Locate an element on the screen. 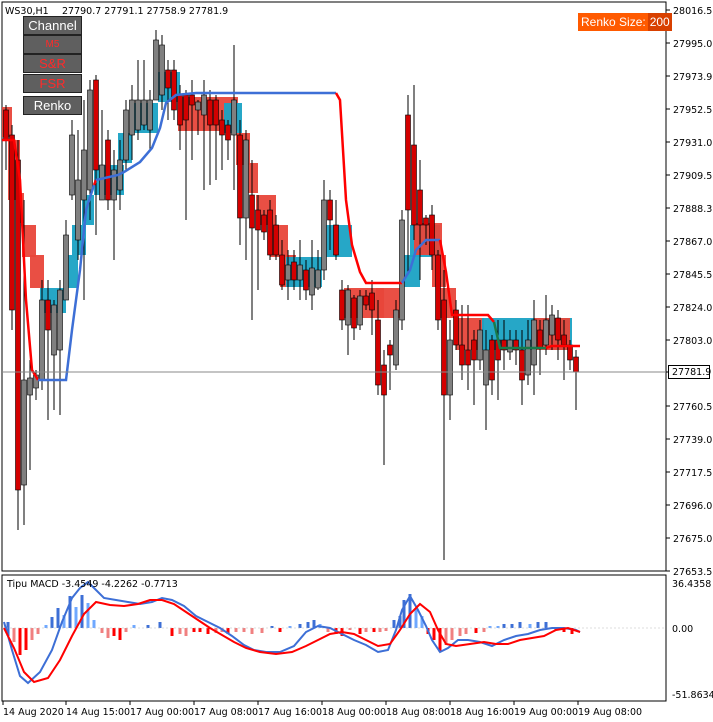  time-tick-label: 17 Aug 16:00 is located at coordinates (290, 712).